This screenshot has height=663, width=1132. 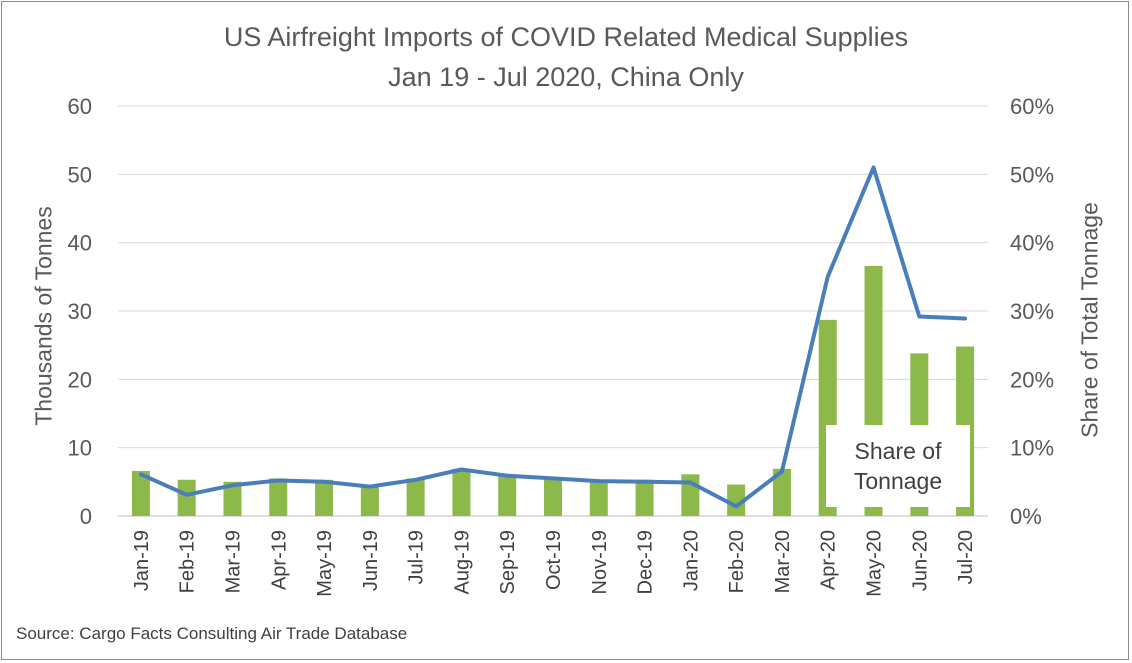 I want to click on x-tick-label: Nov-19, so click(x=600, y=562).